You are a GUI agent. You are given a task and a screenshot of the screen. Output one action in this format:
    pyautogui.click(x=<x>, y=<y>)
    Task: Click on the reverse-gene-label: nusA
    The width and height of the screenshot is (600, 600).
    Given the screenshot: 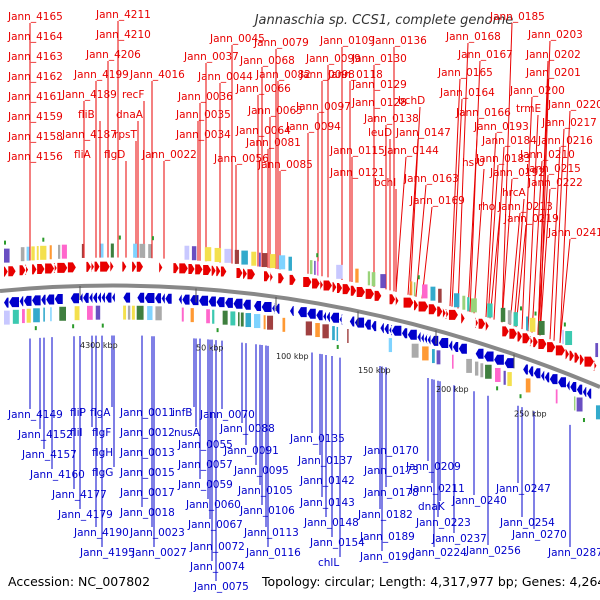 What is the action you would take?
    pyautogui.click(x=187, y=433)
    